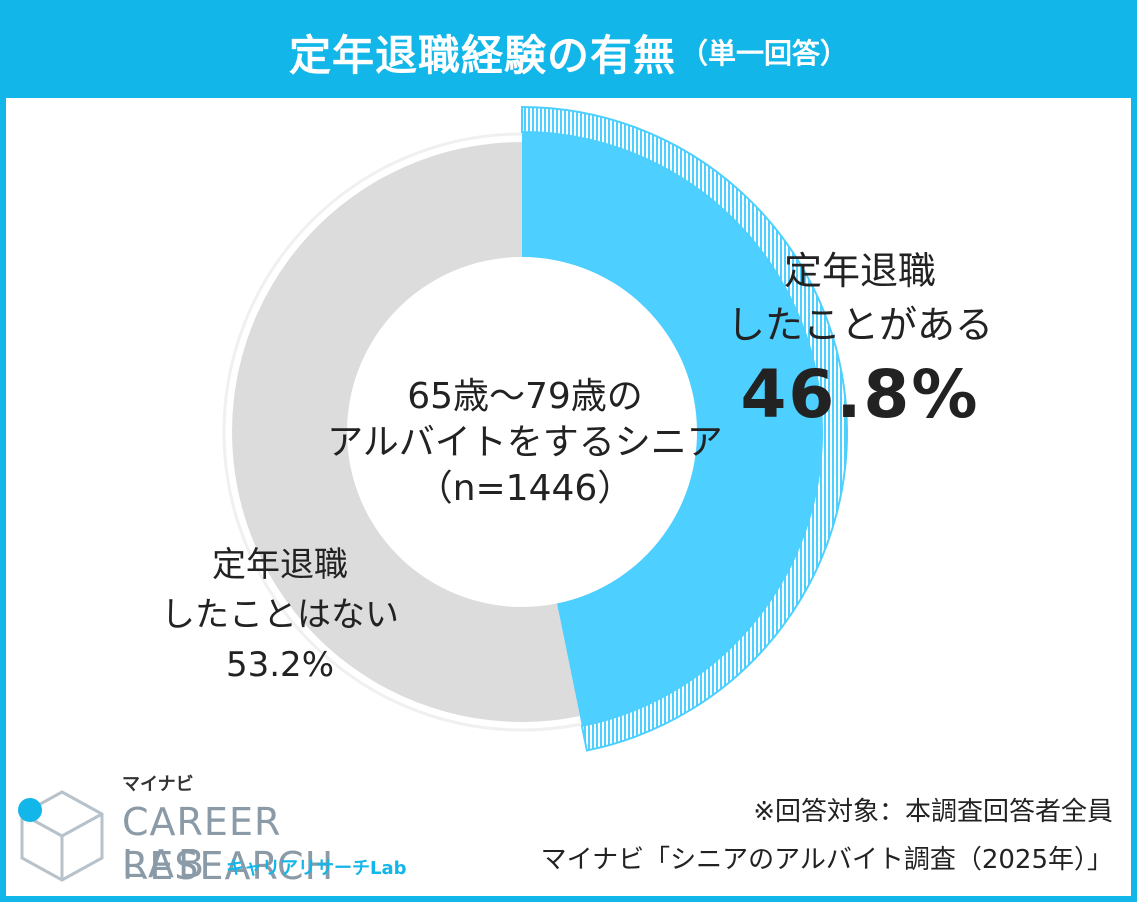  What do you see at coordinates (158, 784) in the screenshot?
I see `logo-brand: マイナビ` at bounding box center [158, 784].